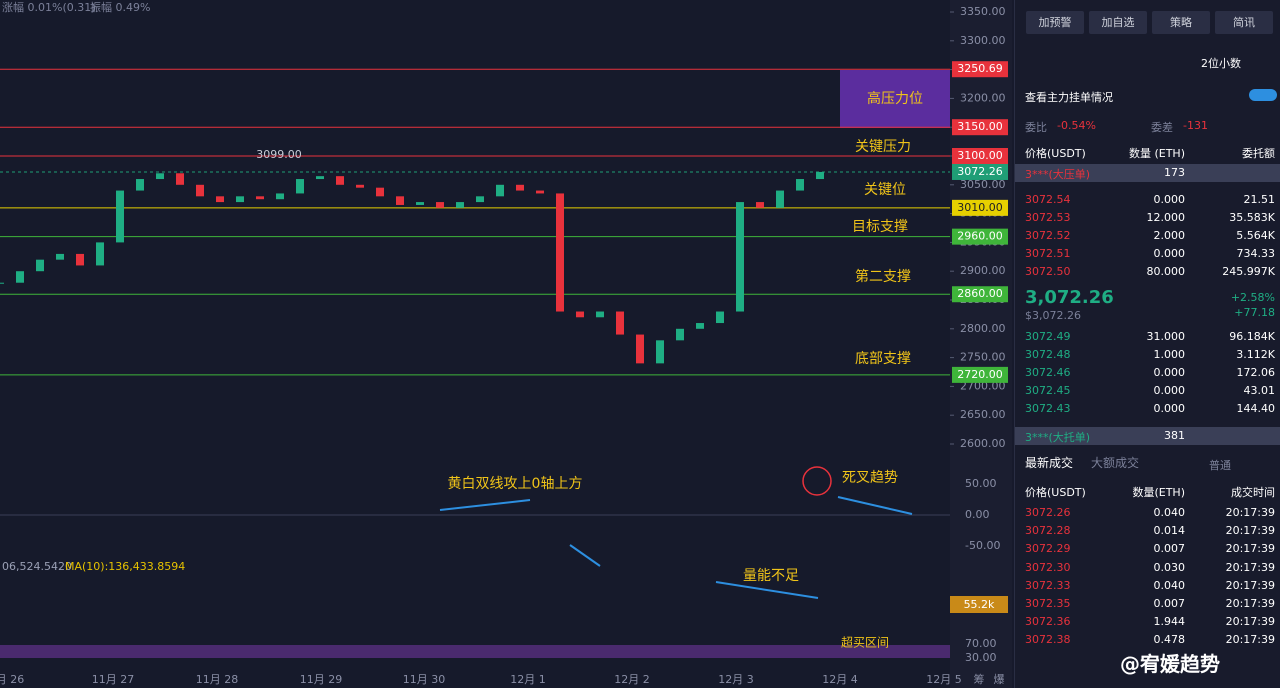 Image resolution: width=1280 pixels, height=688 pixels. Describe the element at coordinates (1166, 217) in the screenshot. I see `ask: 12.000` at that location.